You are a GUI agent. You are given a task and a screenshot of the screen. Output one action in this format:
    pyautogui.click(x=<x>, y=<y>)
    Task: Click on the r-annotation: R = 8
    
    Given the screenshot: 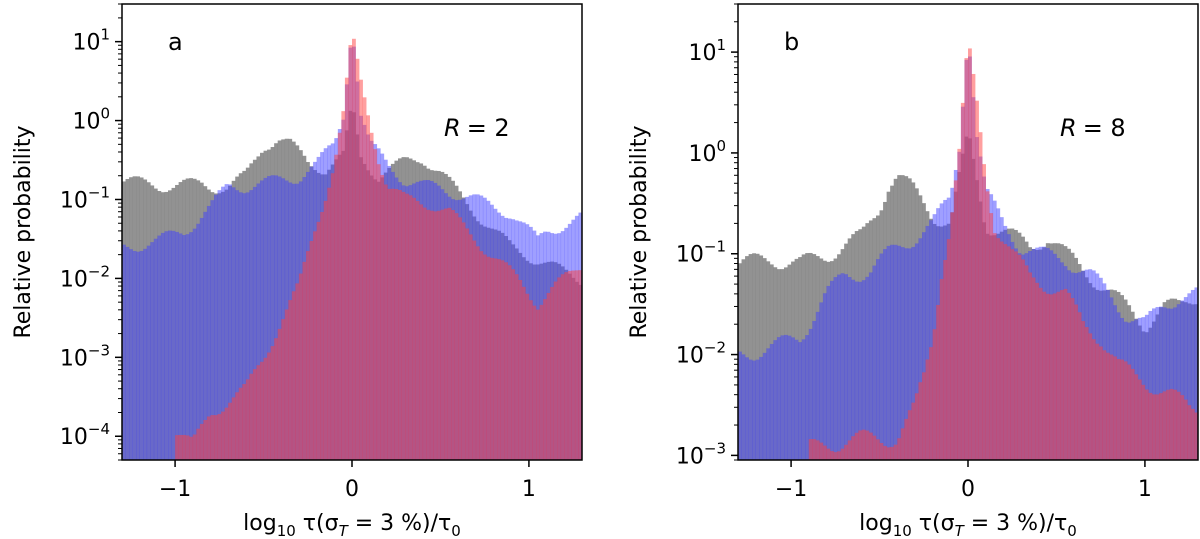 What is the action you would take?
    pyautogui.click(x=1093, y=128)
    